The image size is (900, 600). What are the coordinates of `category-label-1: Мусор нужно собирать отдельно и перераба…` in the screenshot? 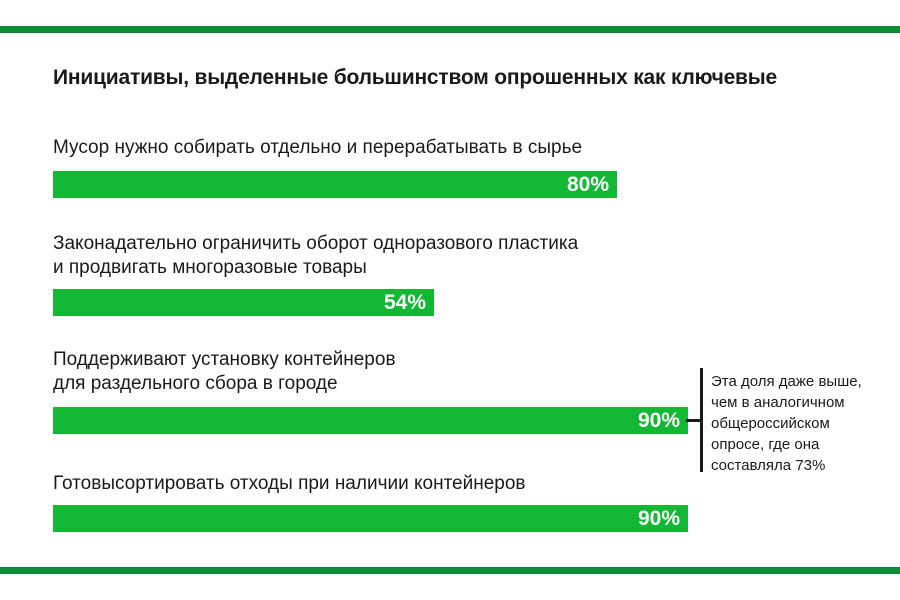 It's located at (318, 147).